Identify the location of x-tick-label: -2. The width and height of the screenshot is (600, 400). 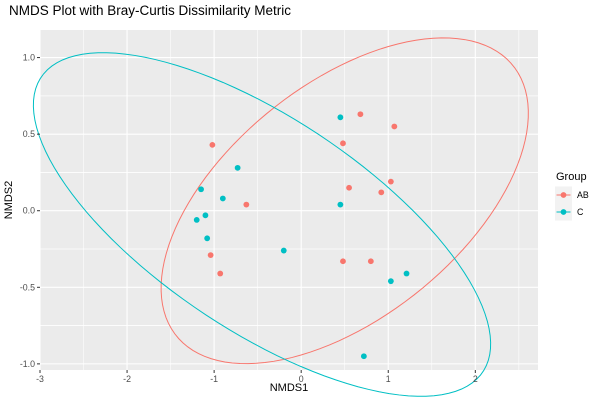
(127, 379).